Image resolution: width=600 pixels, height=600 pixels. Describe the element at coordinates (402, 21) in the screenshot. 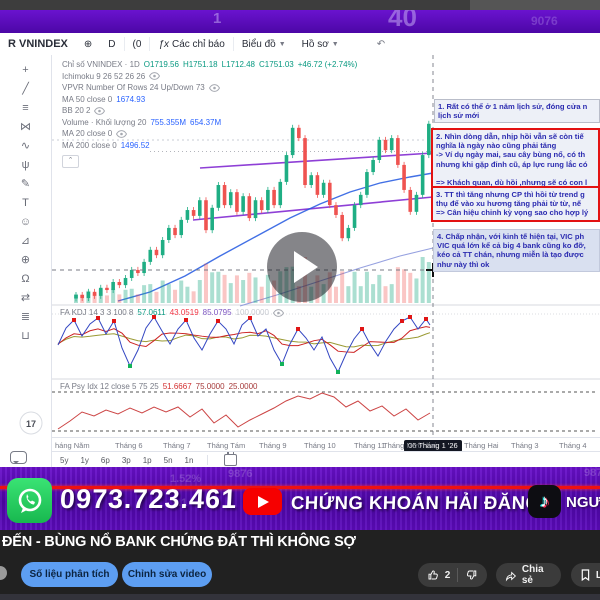

I see `handwriting-mark: 40` at that location.